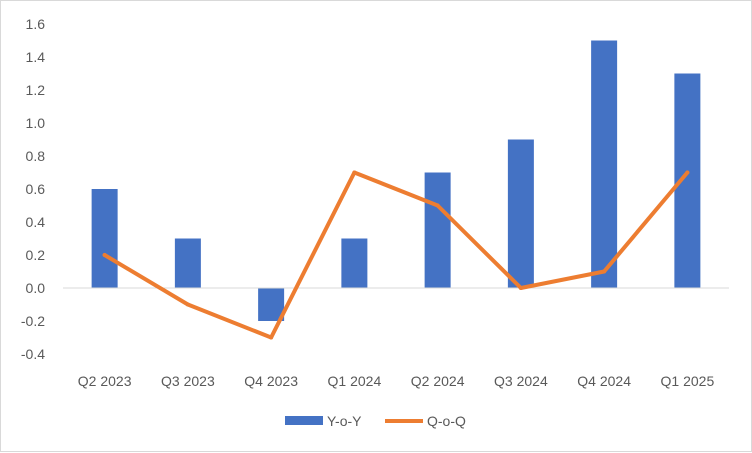 The image size is (752, 453). I want to click on x-tick-label: Q2 2024, so click(438, 381).